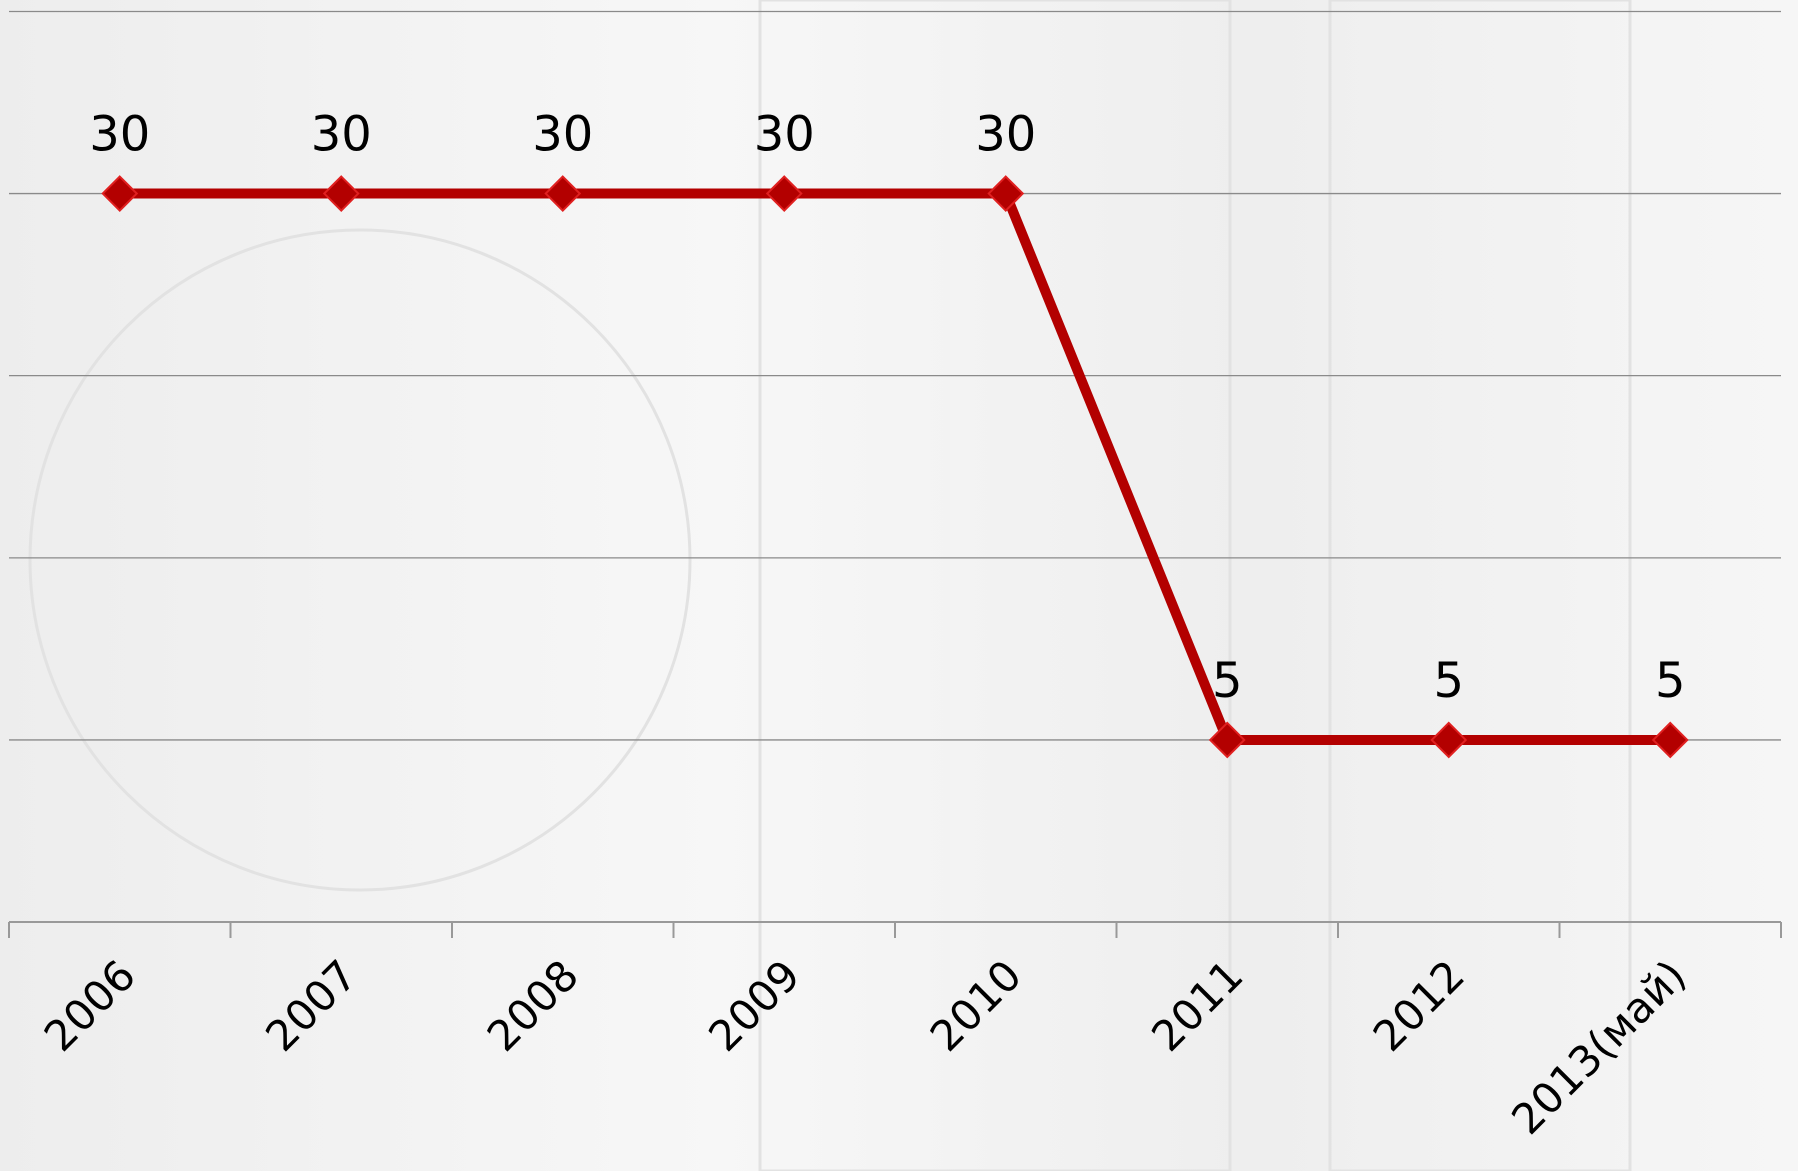 The width and height of the screenshot is (1798, 1171). What do you see at coordinates (1598, 1047) in the screenshot?
I see `x-tick-label: 2013(май)` at bounding box center [1598, 1047].